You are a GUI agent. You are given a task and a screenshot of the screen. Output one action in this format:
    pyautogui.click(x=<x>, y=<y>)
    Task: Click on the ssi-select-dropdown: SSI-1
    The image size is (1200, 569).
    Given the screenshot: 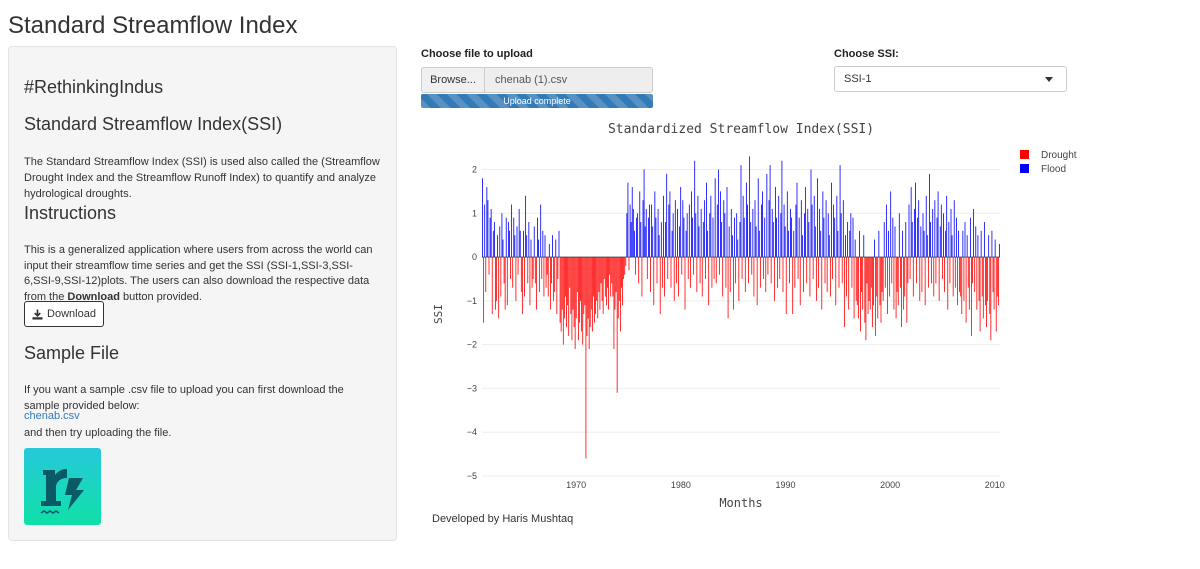 What is the action you would take?
    pyautogui.click(x=950, y=79)
    